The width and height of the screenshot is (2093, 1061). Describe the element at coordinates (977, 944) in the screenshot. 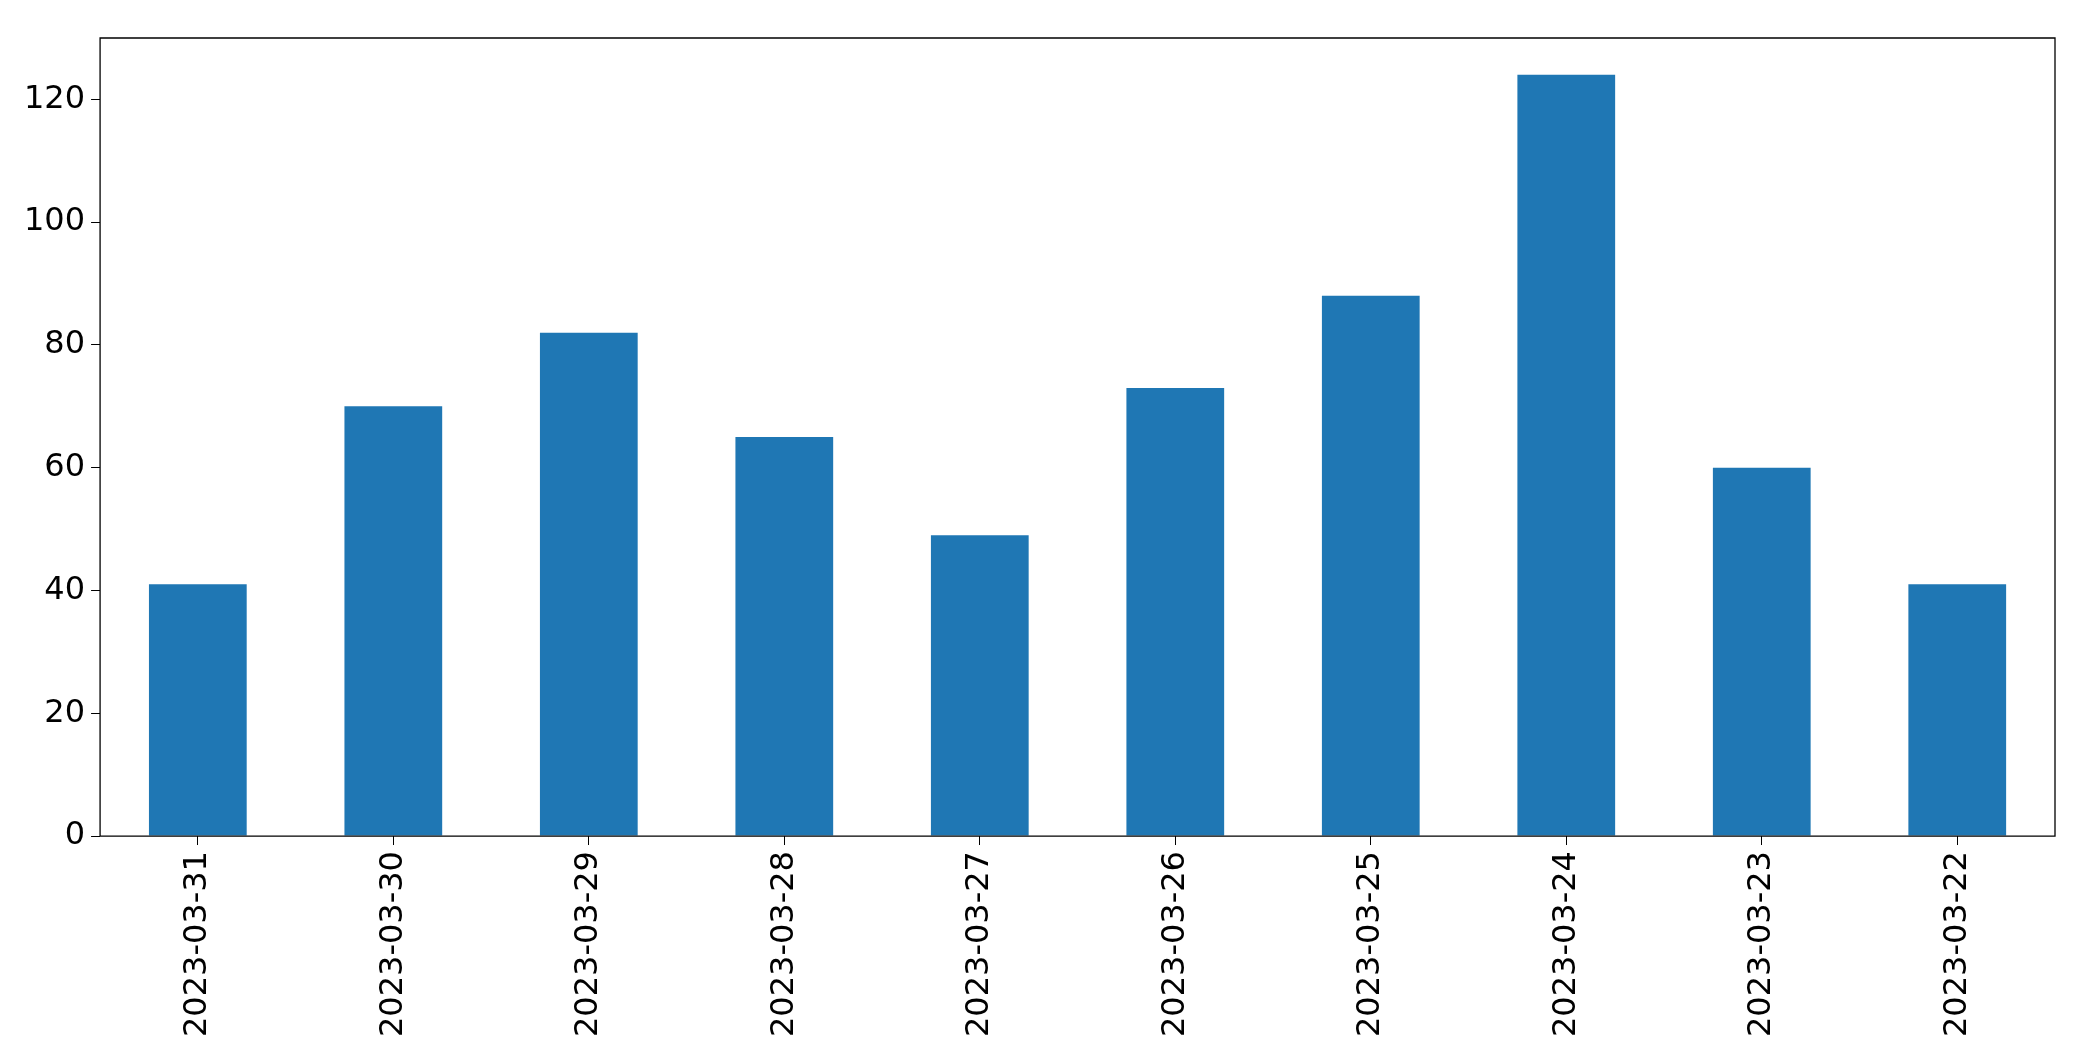

I see `x-tick-label: 2023-03-27` at that location.